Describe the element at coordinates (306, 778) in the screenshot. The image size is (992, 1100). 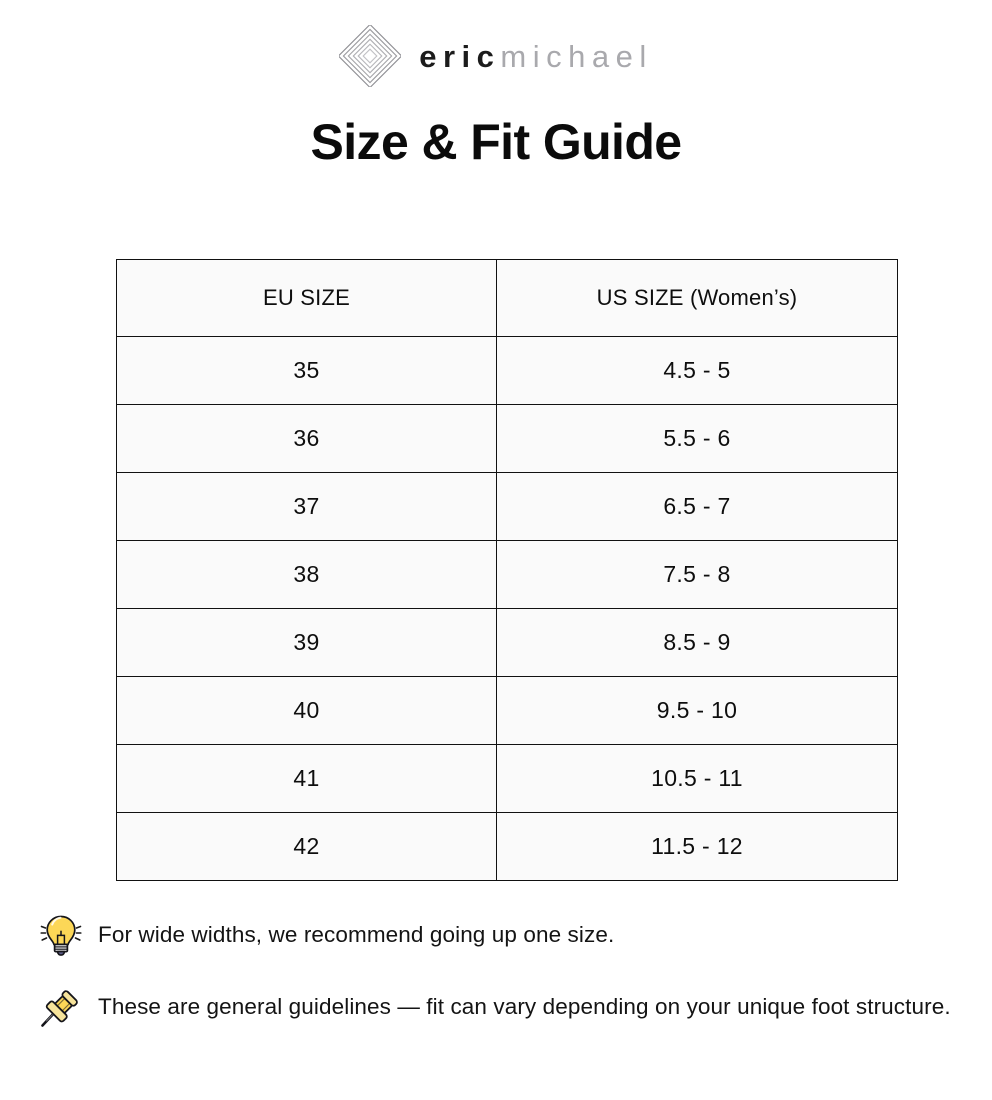
I see `cell-eu-size: 41` at that location.